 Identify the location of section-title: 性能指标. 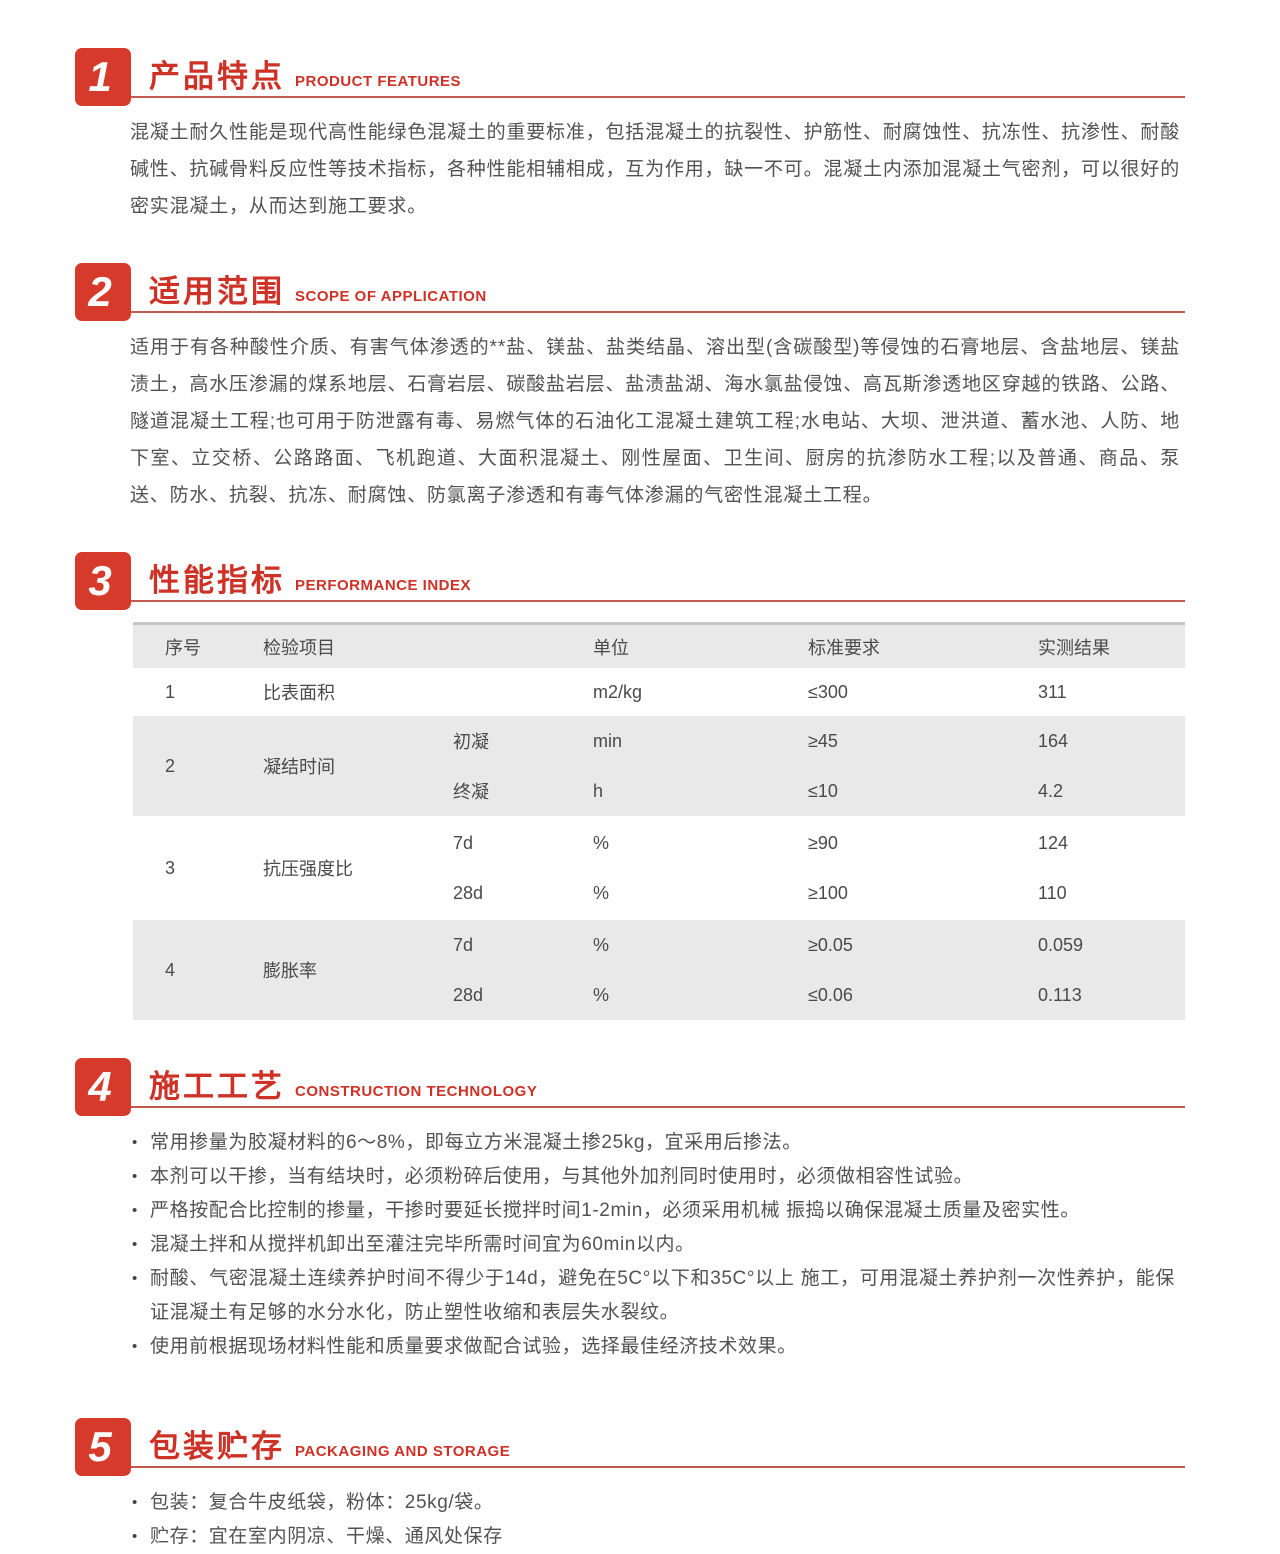
(217, 580).